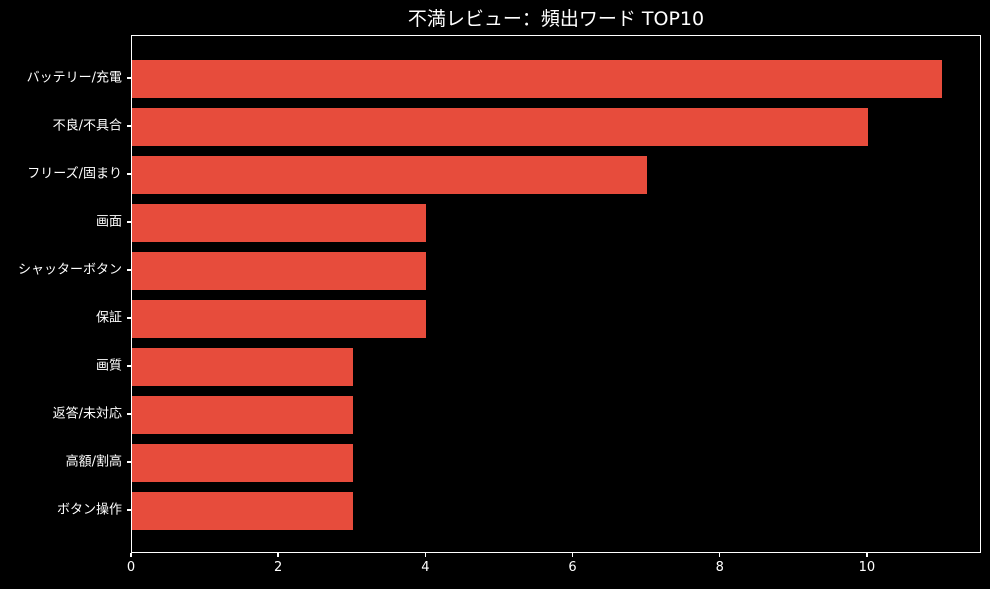  Describe the element at coordinates (719, 567) in the screenshot. I see `x-axis-tick-label: 8` at that location.